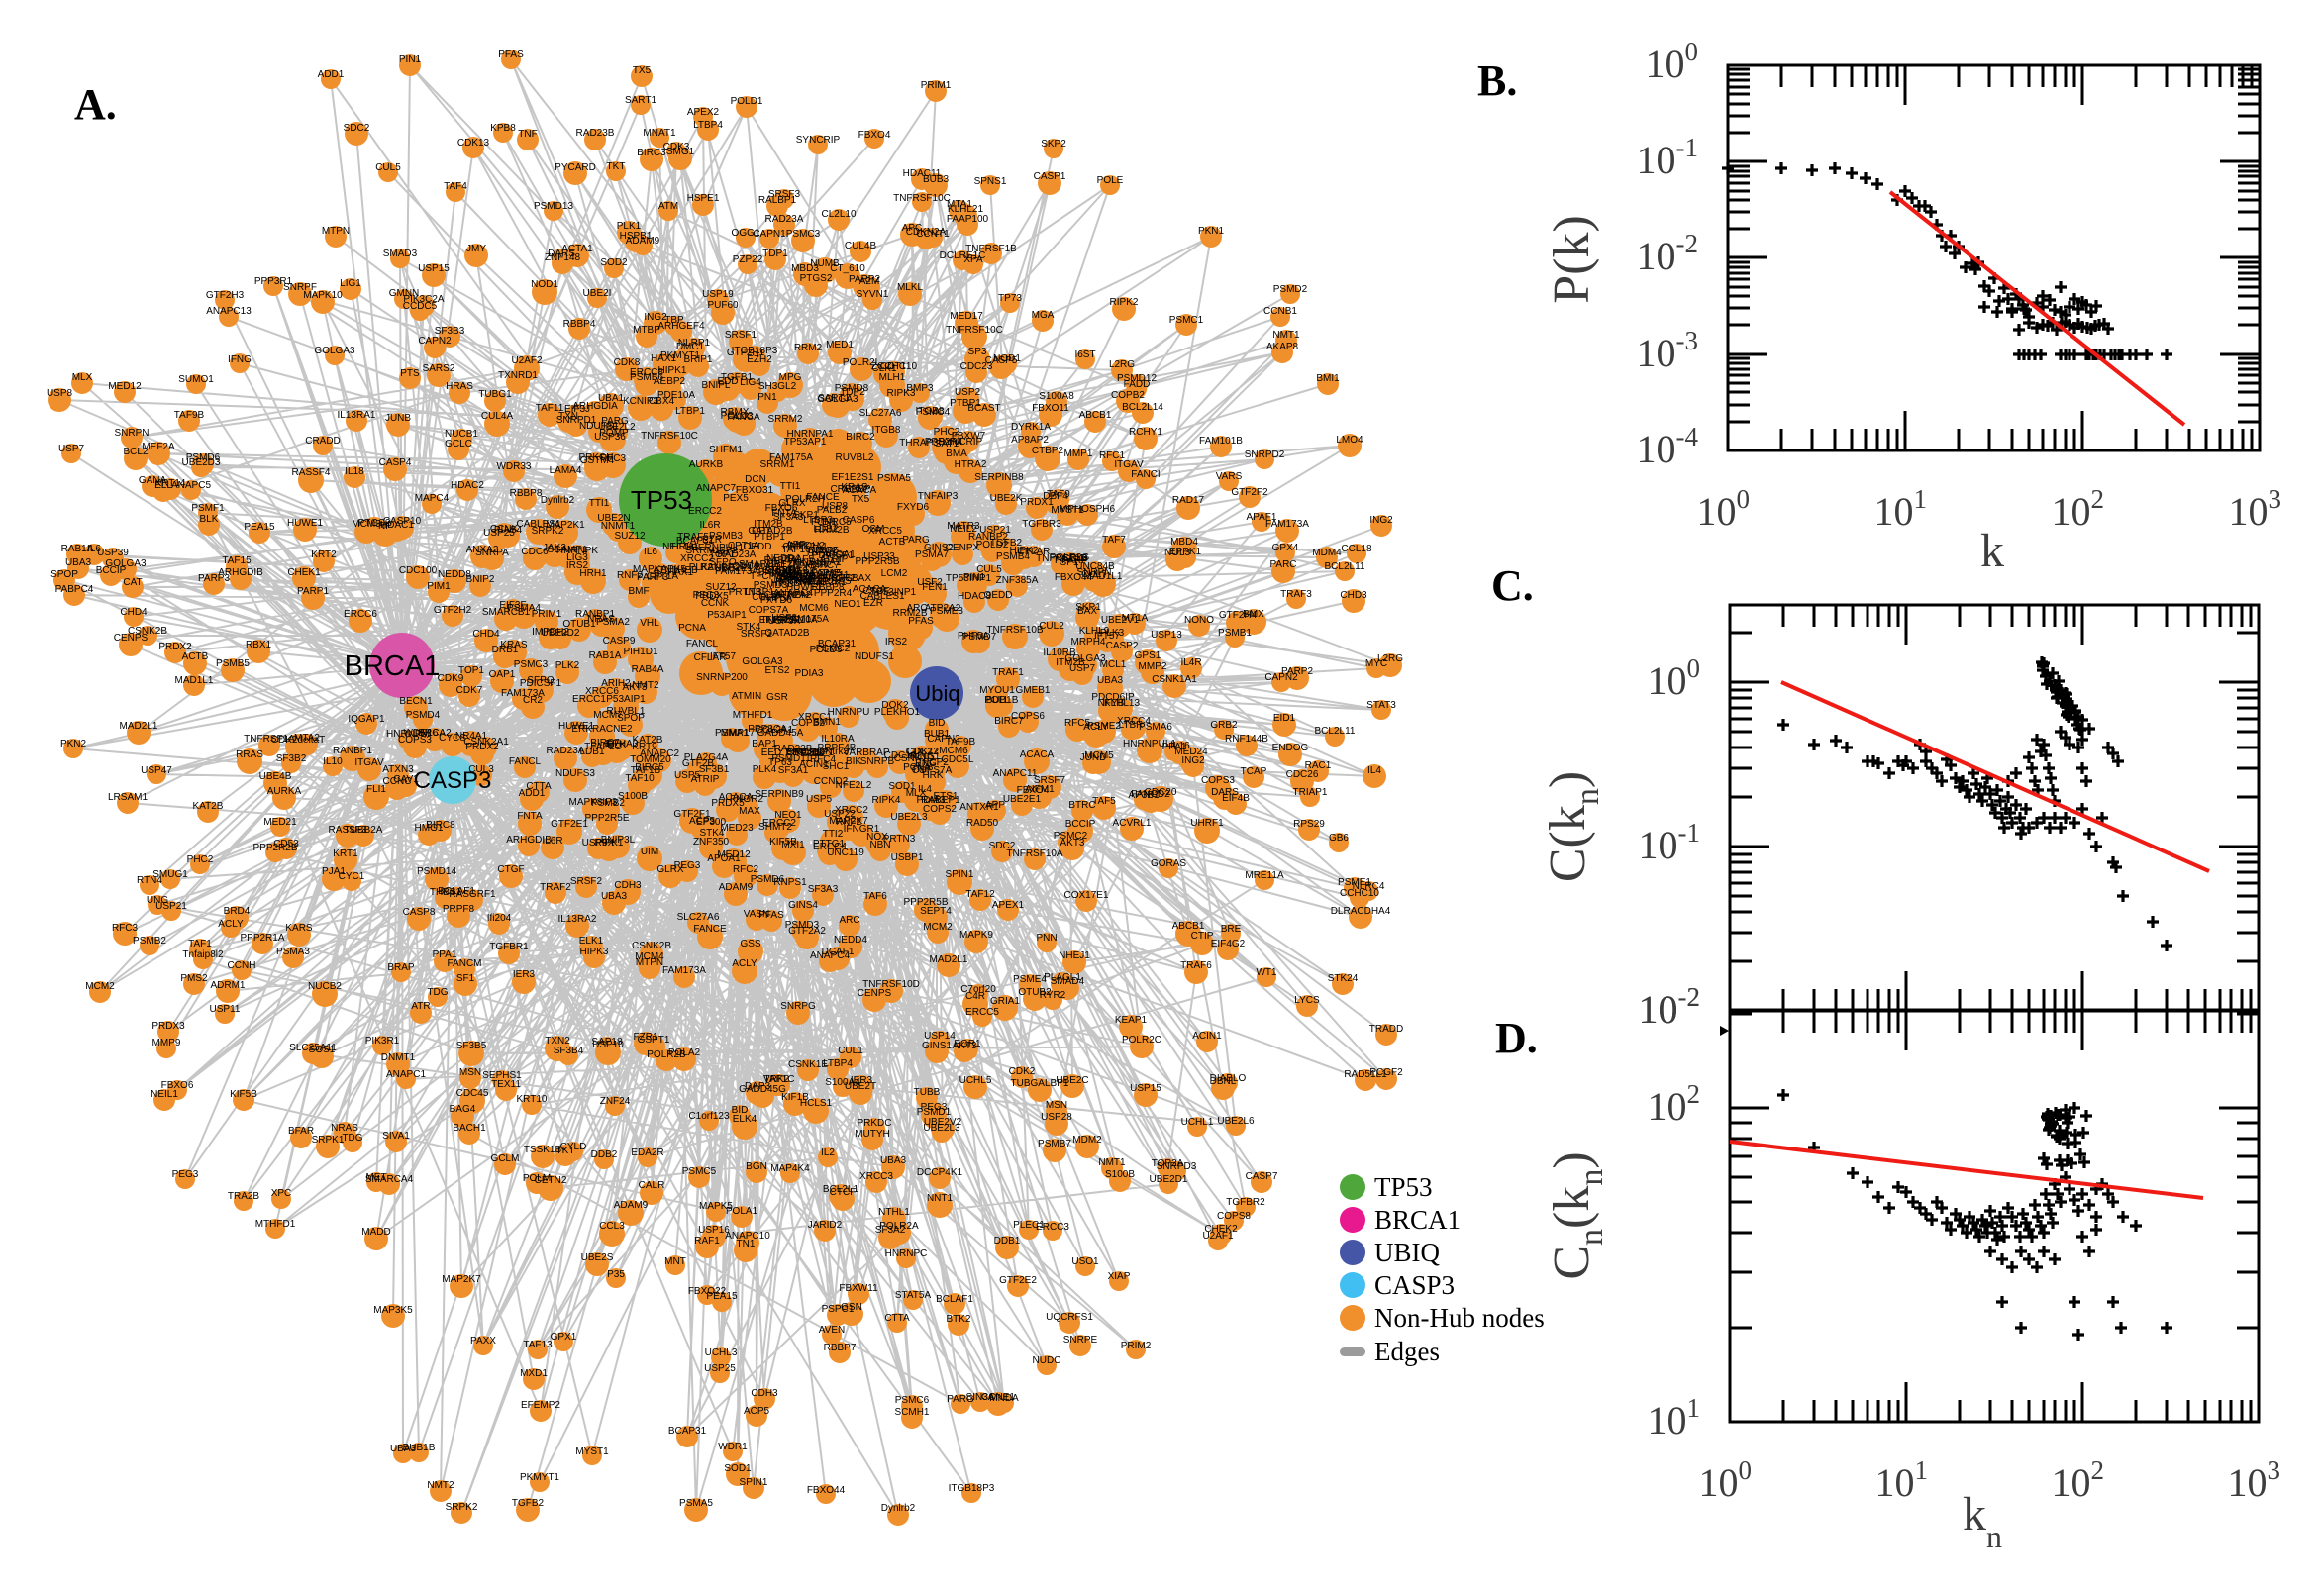 The image size is (2323, 1596). What do you see at coordinates (721, 1352) in the screenshot?
I see `svg-text: UCHL3` at bounding box center [721, 1352].